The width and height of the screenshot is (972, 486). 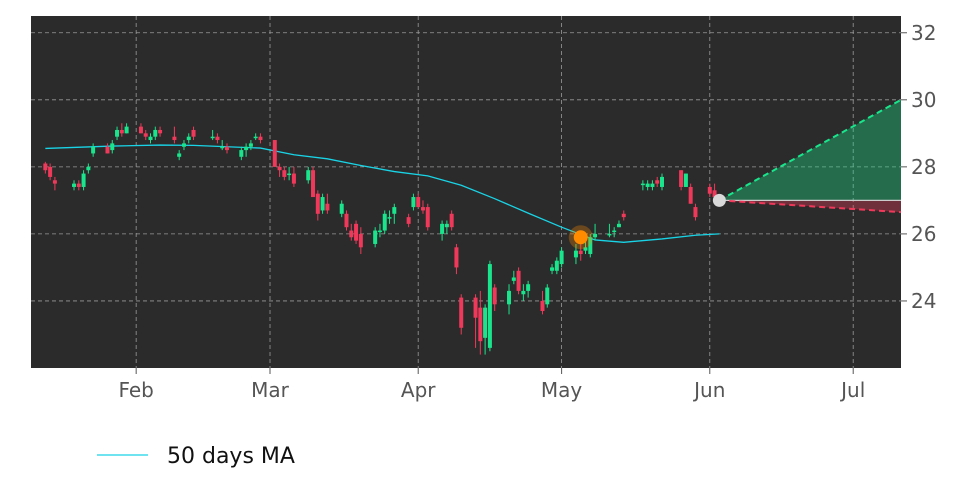 I want to click on projection-layer, so click(x=810, y=156).